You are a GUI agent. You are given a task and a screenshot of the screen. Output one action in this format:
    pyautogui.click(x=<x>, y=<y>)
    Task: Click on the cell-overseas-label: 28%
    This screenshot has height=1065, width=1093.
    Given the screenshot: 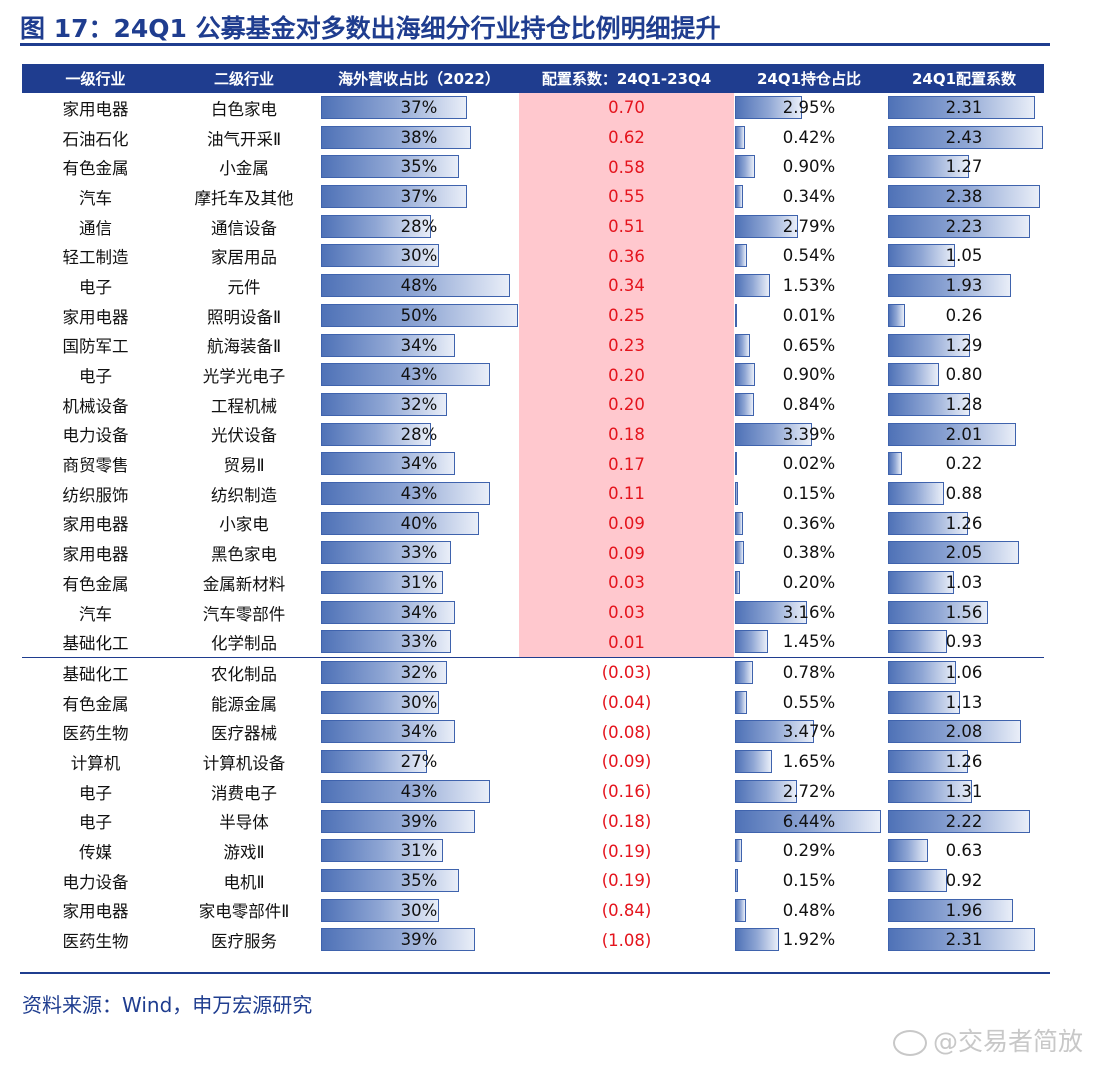 What is the action you would take?
    pyautogui.click(x=419, y=226)
    